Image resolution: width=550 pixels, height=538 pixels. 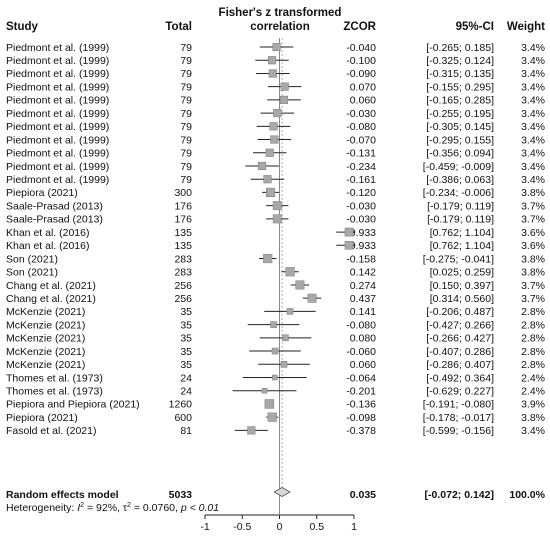 I want to click on row-total: 135, so click(x=183, y=246).